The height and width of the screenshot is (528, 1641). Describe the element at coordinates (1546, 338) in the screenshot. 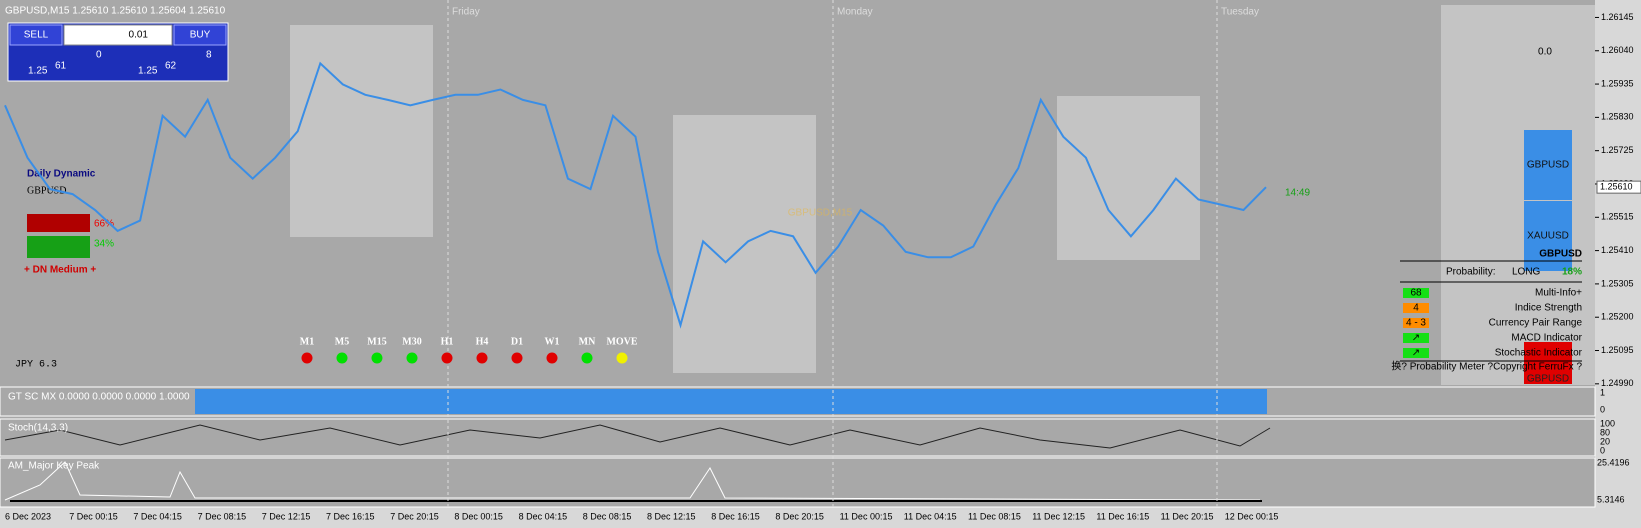

I see `row-label: MACD Indicator` at that location.